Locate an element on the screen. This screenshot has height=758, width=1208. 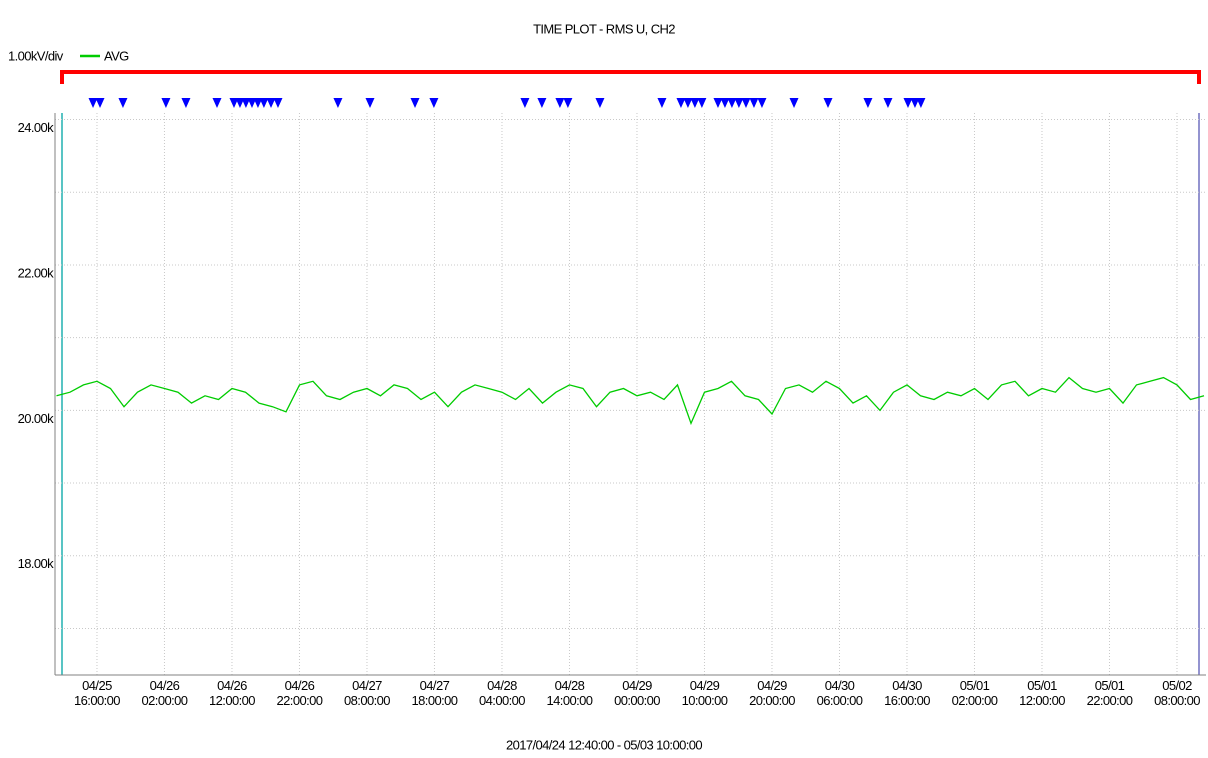
legend-label: AVG is located at coordinates (116, 55).